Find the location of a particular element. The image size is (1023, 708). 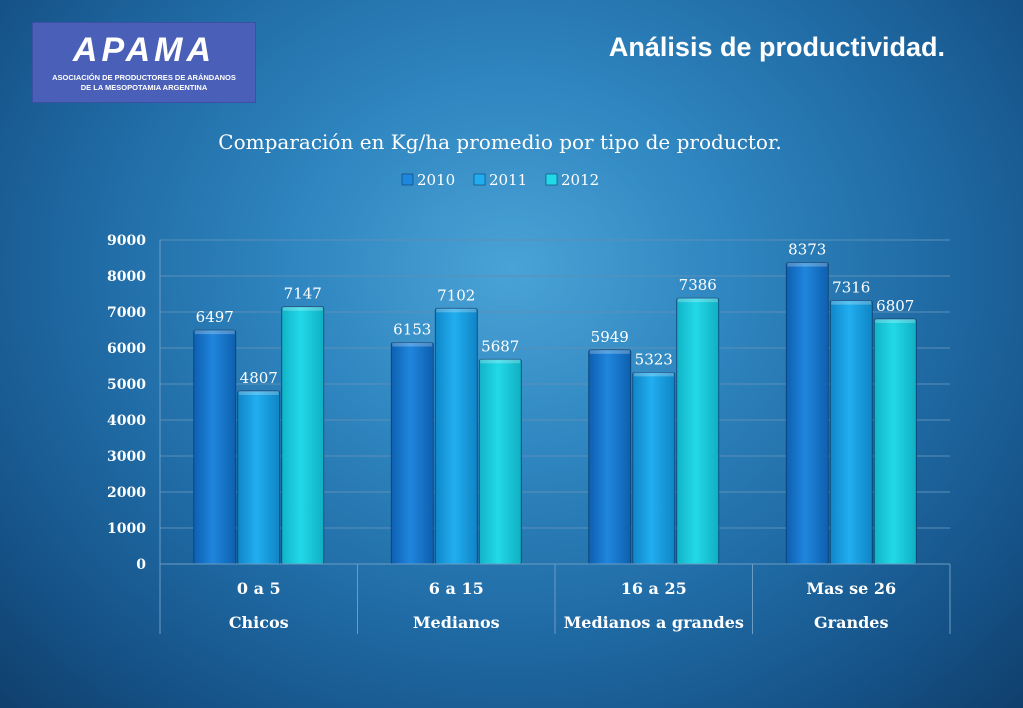

y-tick-label: 5000 is located at coordinates (126, 385).